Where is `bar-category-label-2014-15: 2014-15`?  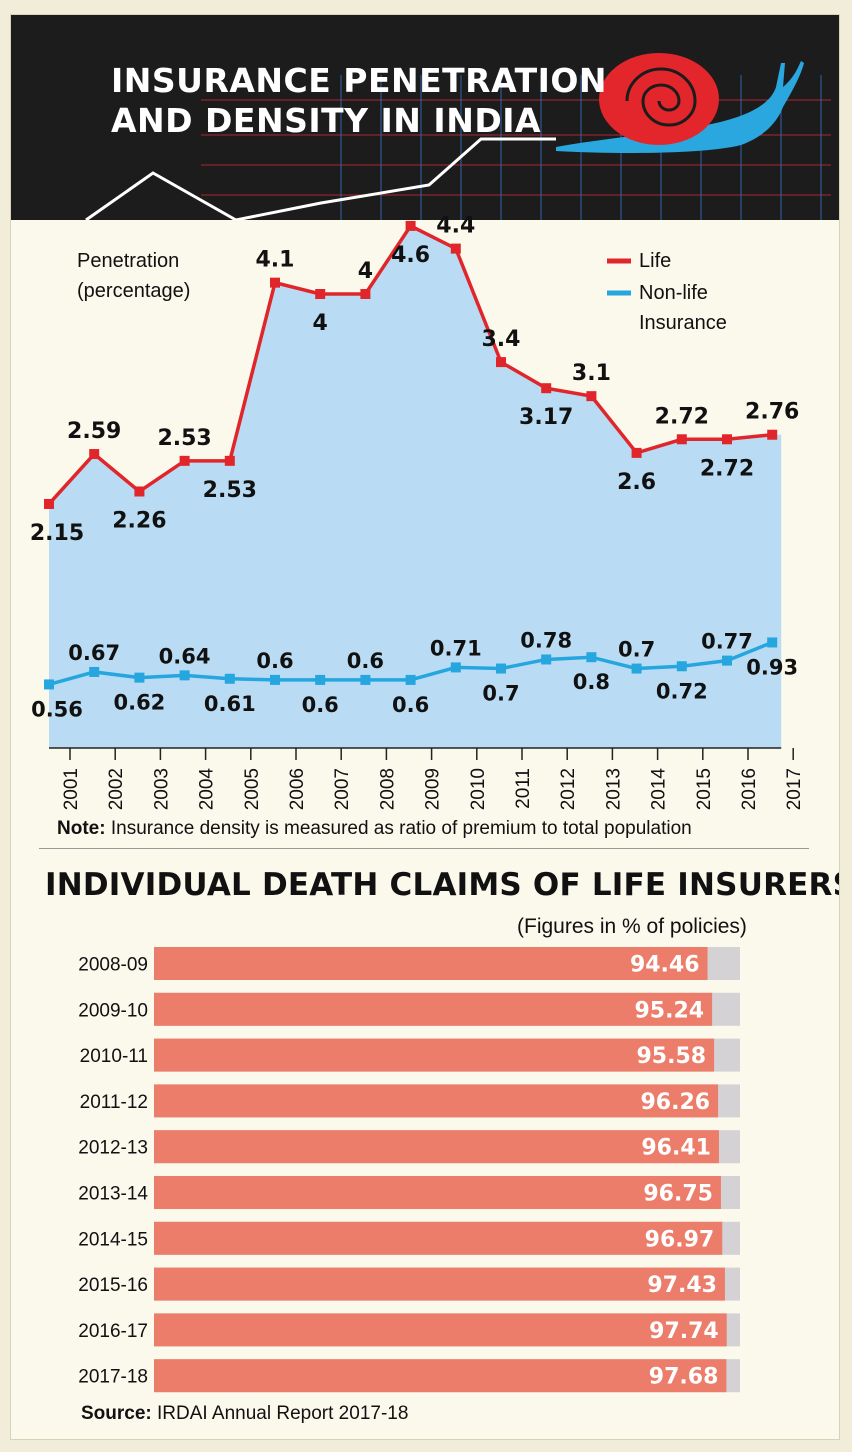 bar-category-label-2014-15: 2014-15 is located at coordinates (113, 1239).